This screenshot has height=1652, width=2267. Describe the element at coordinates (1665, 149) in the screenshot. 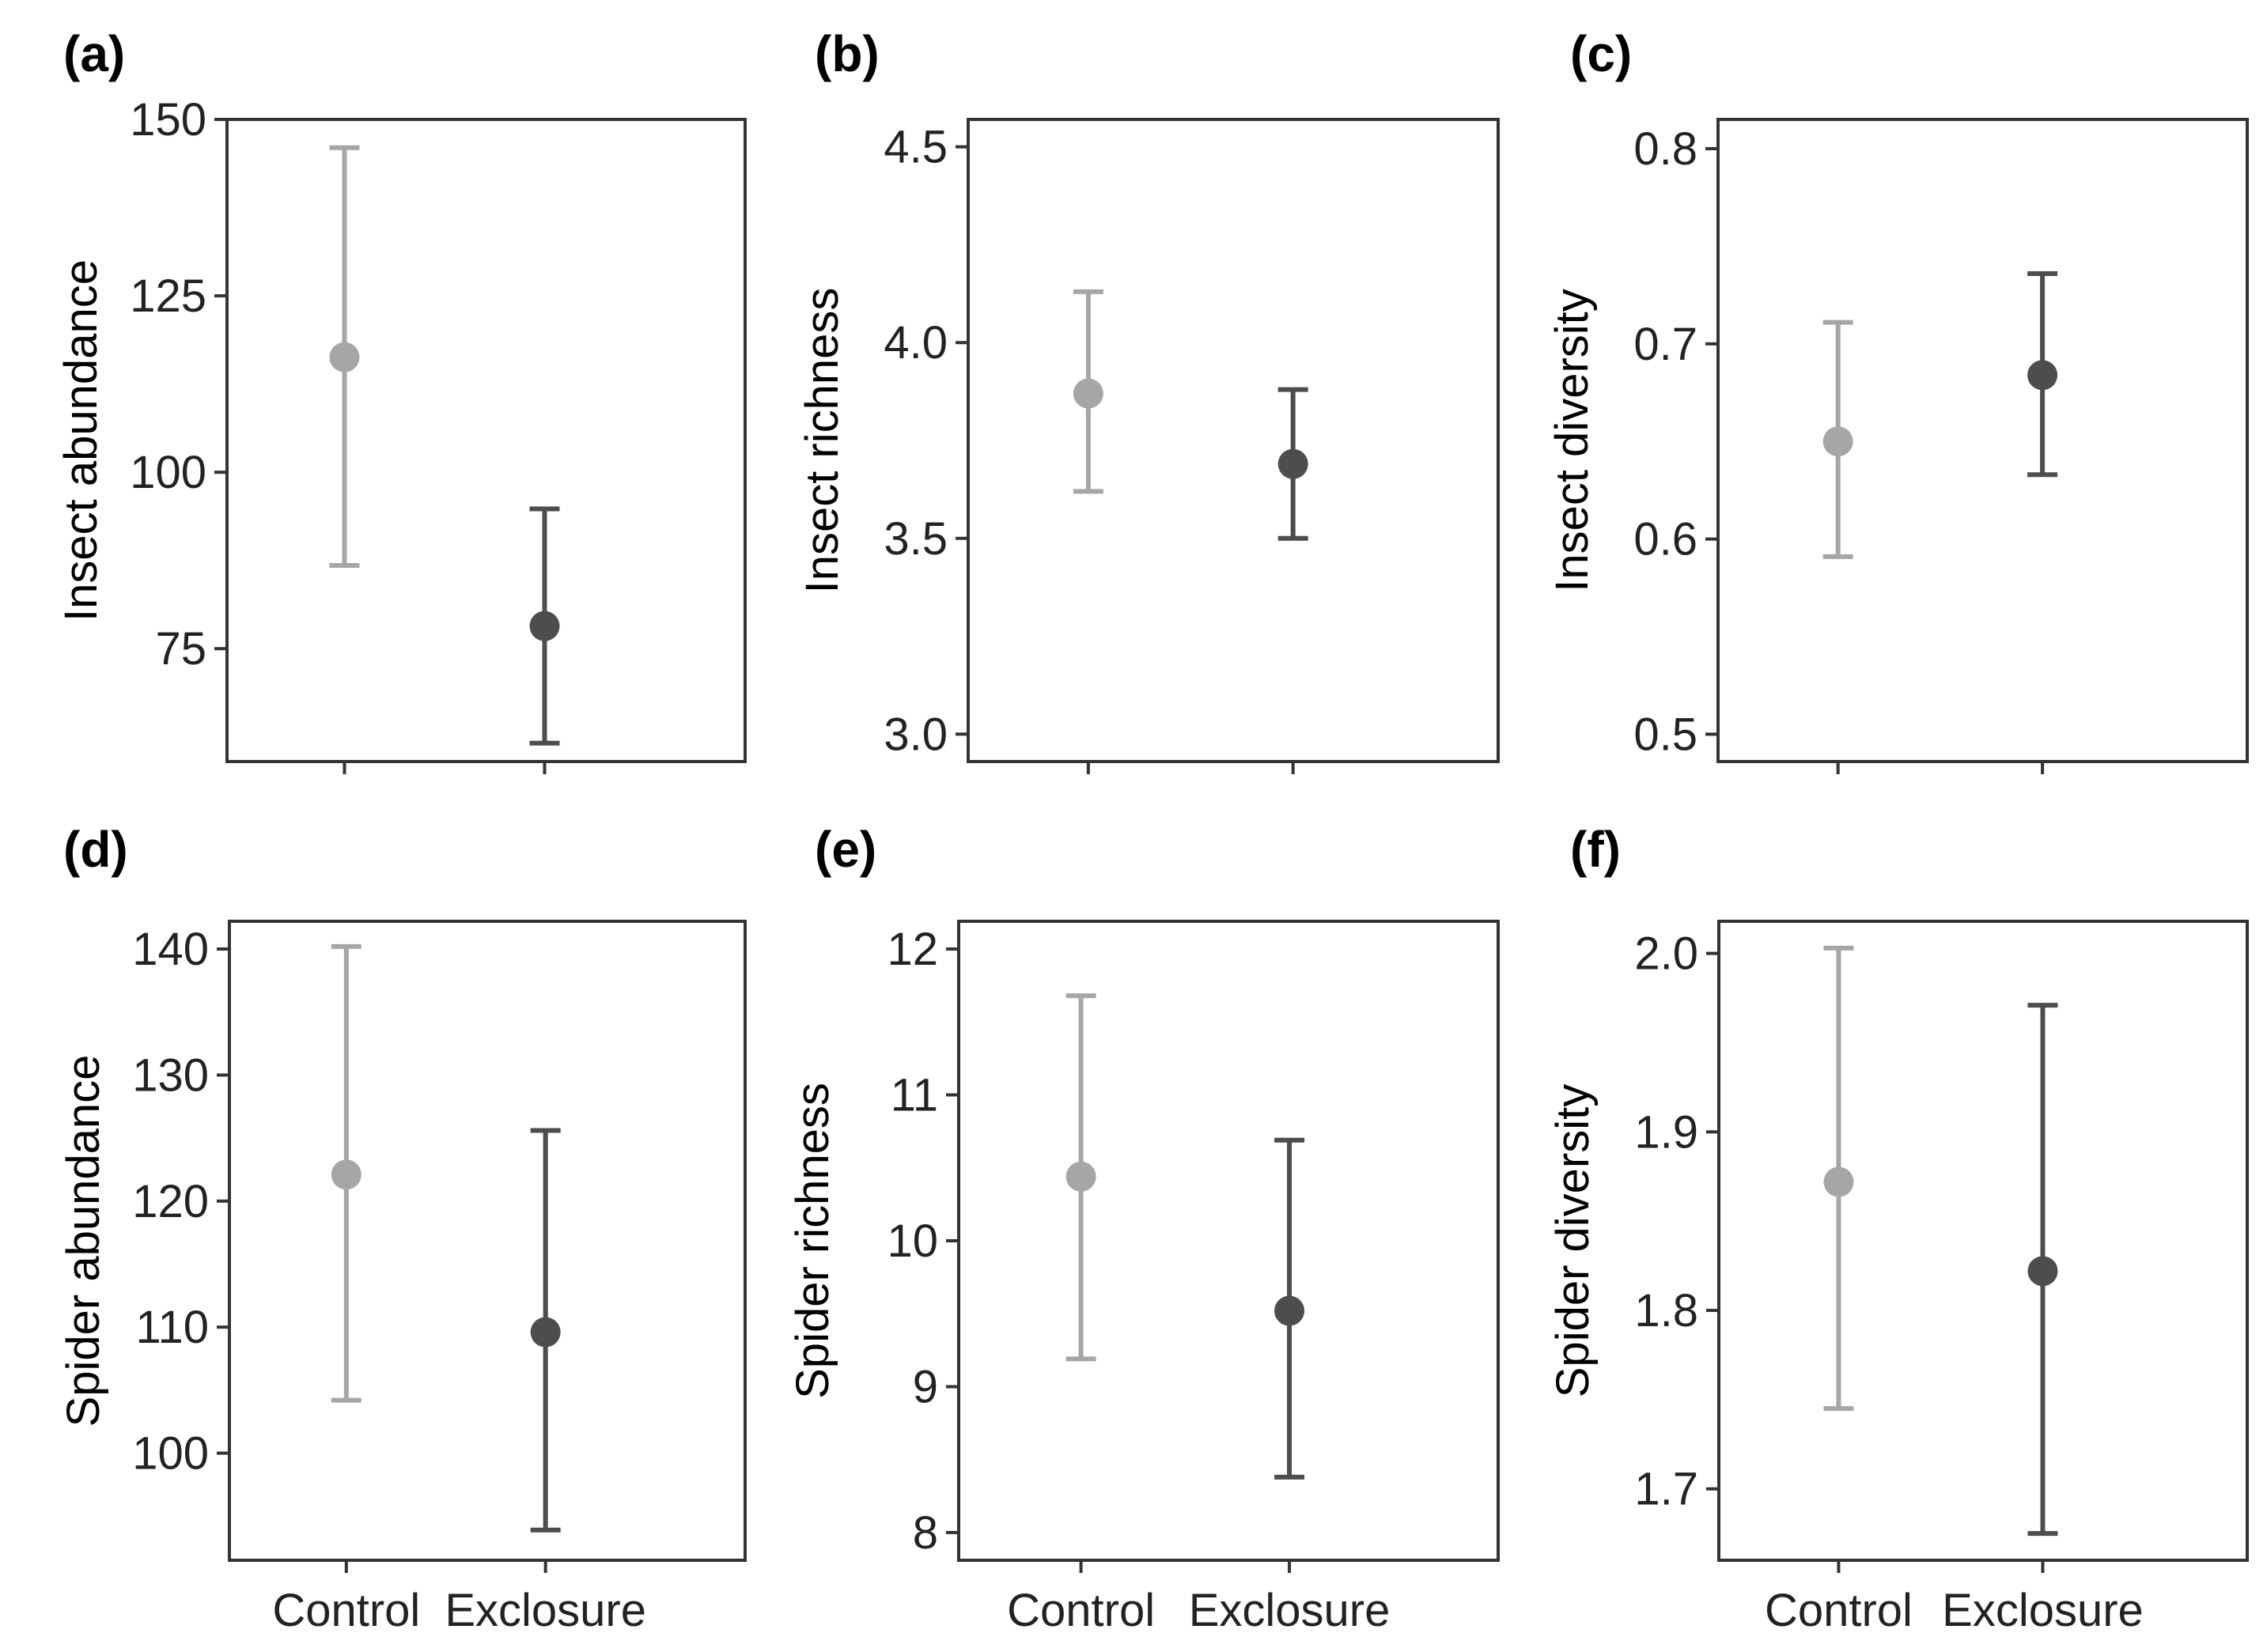

I see `y-tick-label: 0.8` at that location.